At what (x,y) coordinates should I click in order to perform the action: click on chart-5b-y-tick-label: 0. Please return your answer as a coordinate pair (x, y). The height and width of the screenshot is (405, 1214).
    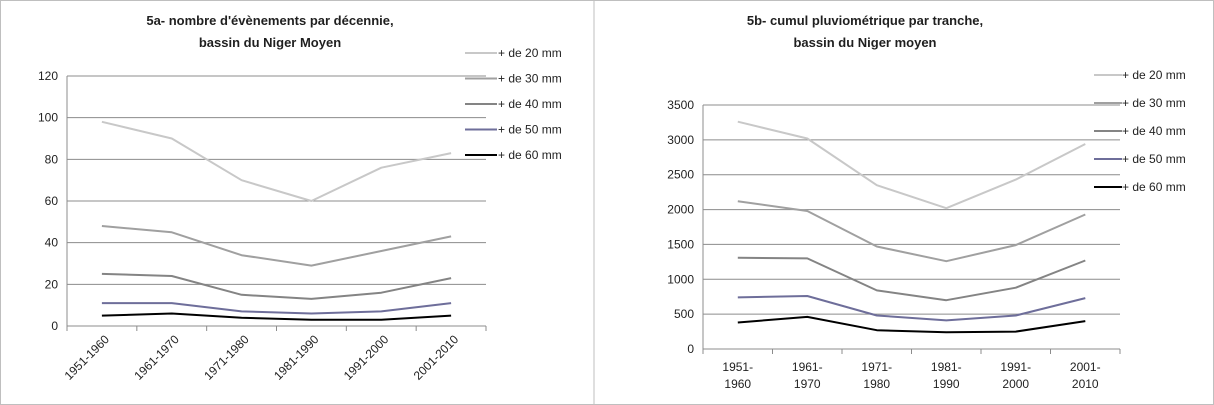
    Looking at the image, I should click on (690, 349).